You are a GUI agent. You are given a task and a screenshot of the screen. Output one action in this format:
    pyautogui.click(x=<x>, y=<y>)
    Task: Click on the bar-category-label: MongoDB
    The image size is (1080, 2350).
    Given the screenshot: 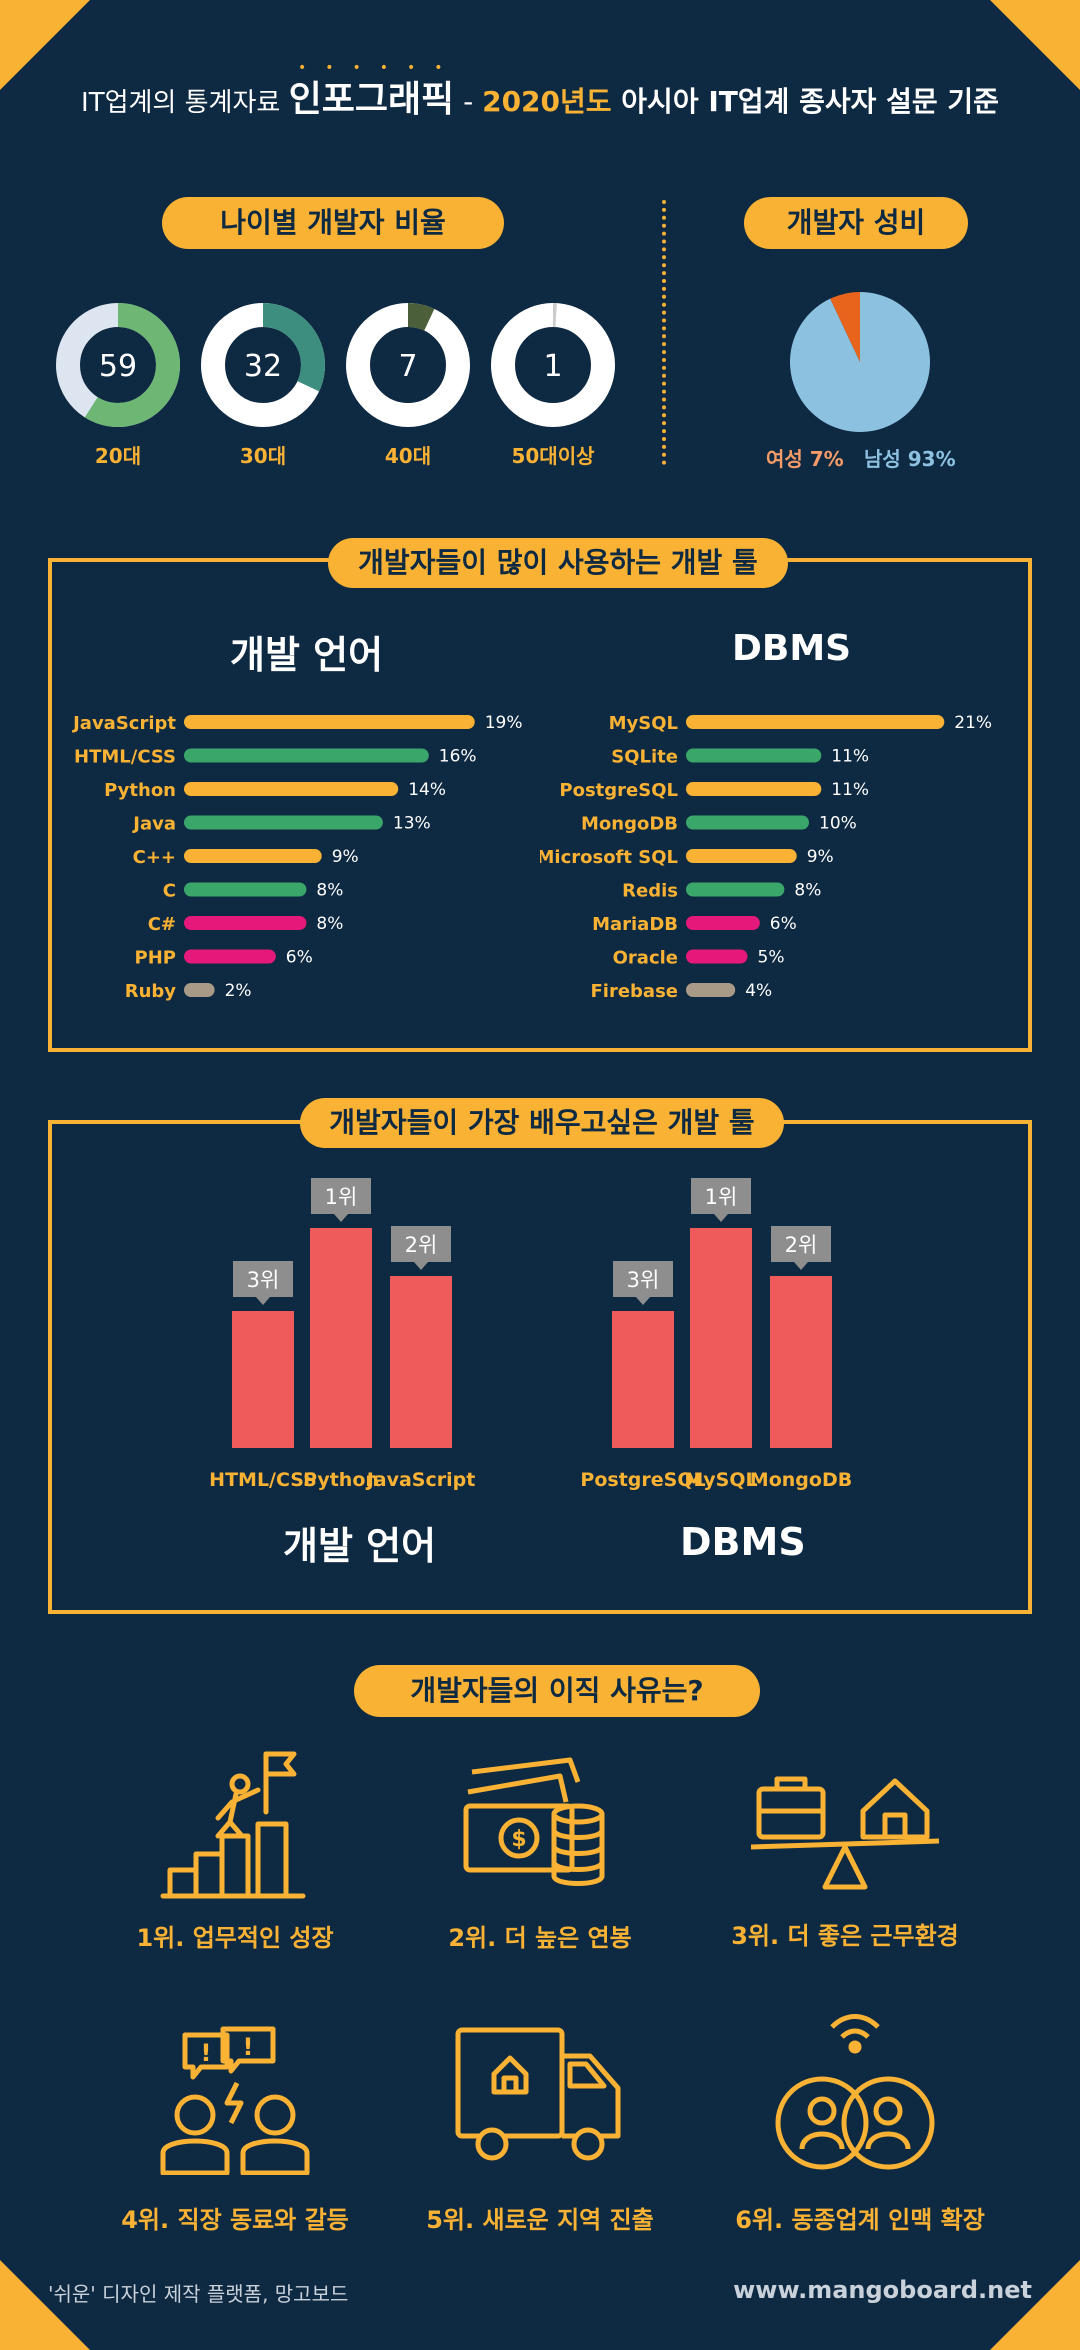 What is the action you would take?
    pyautogui.click(x=629, y=824)
    